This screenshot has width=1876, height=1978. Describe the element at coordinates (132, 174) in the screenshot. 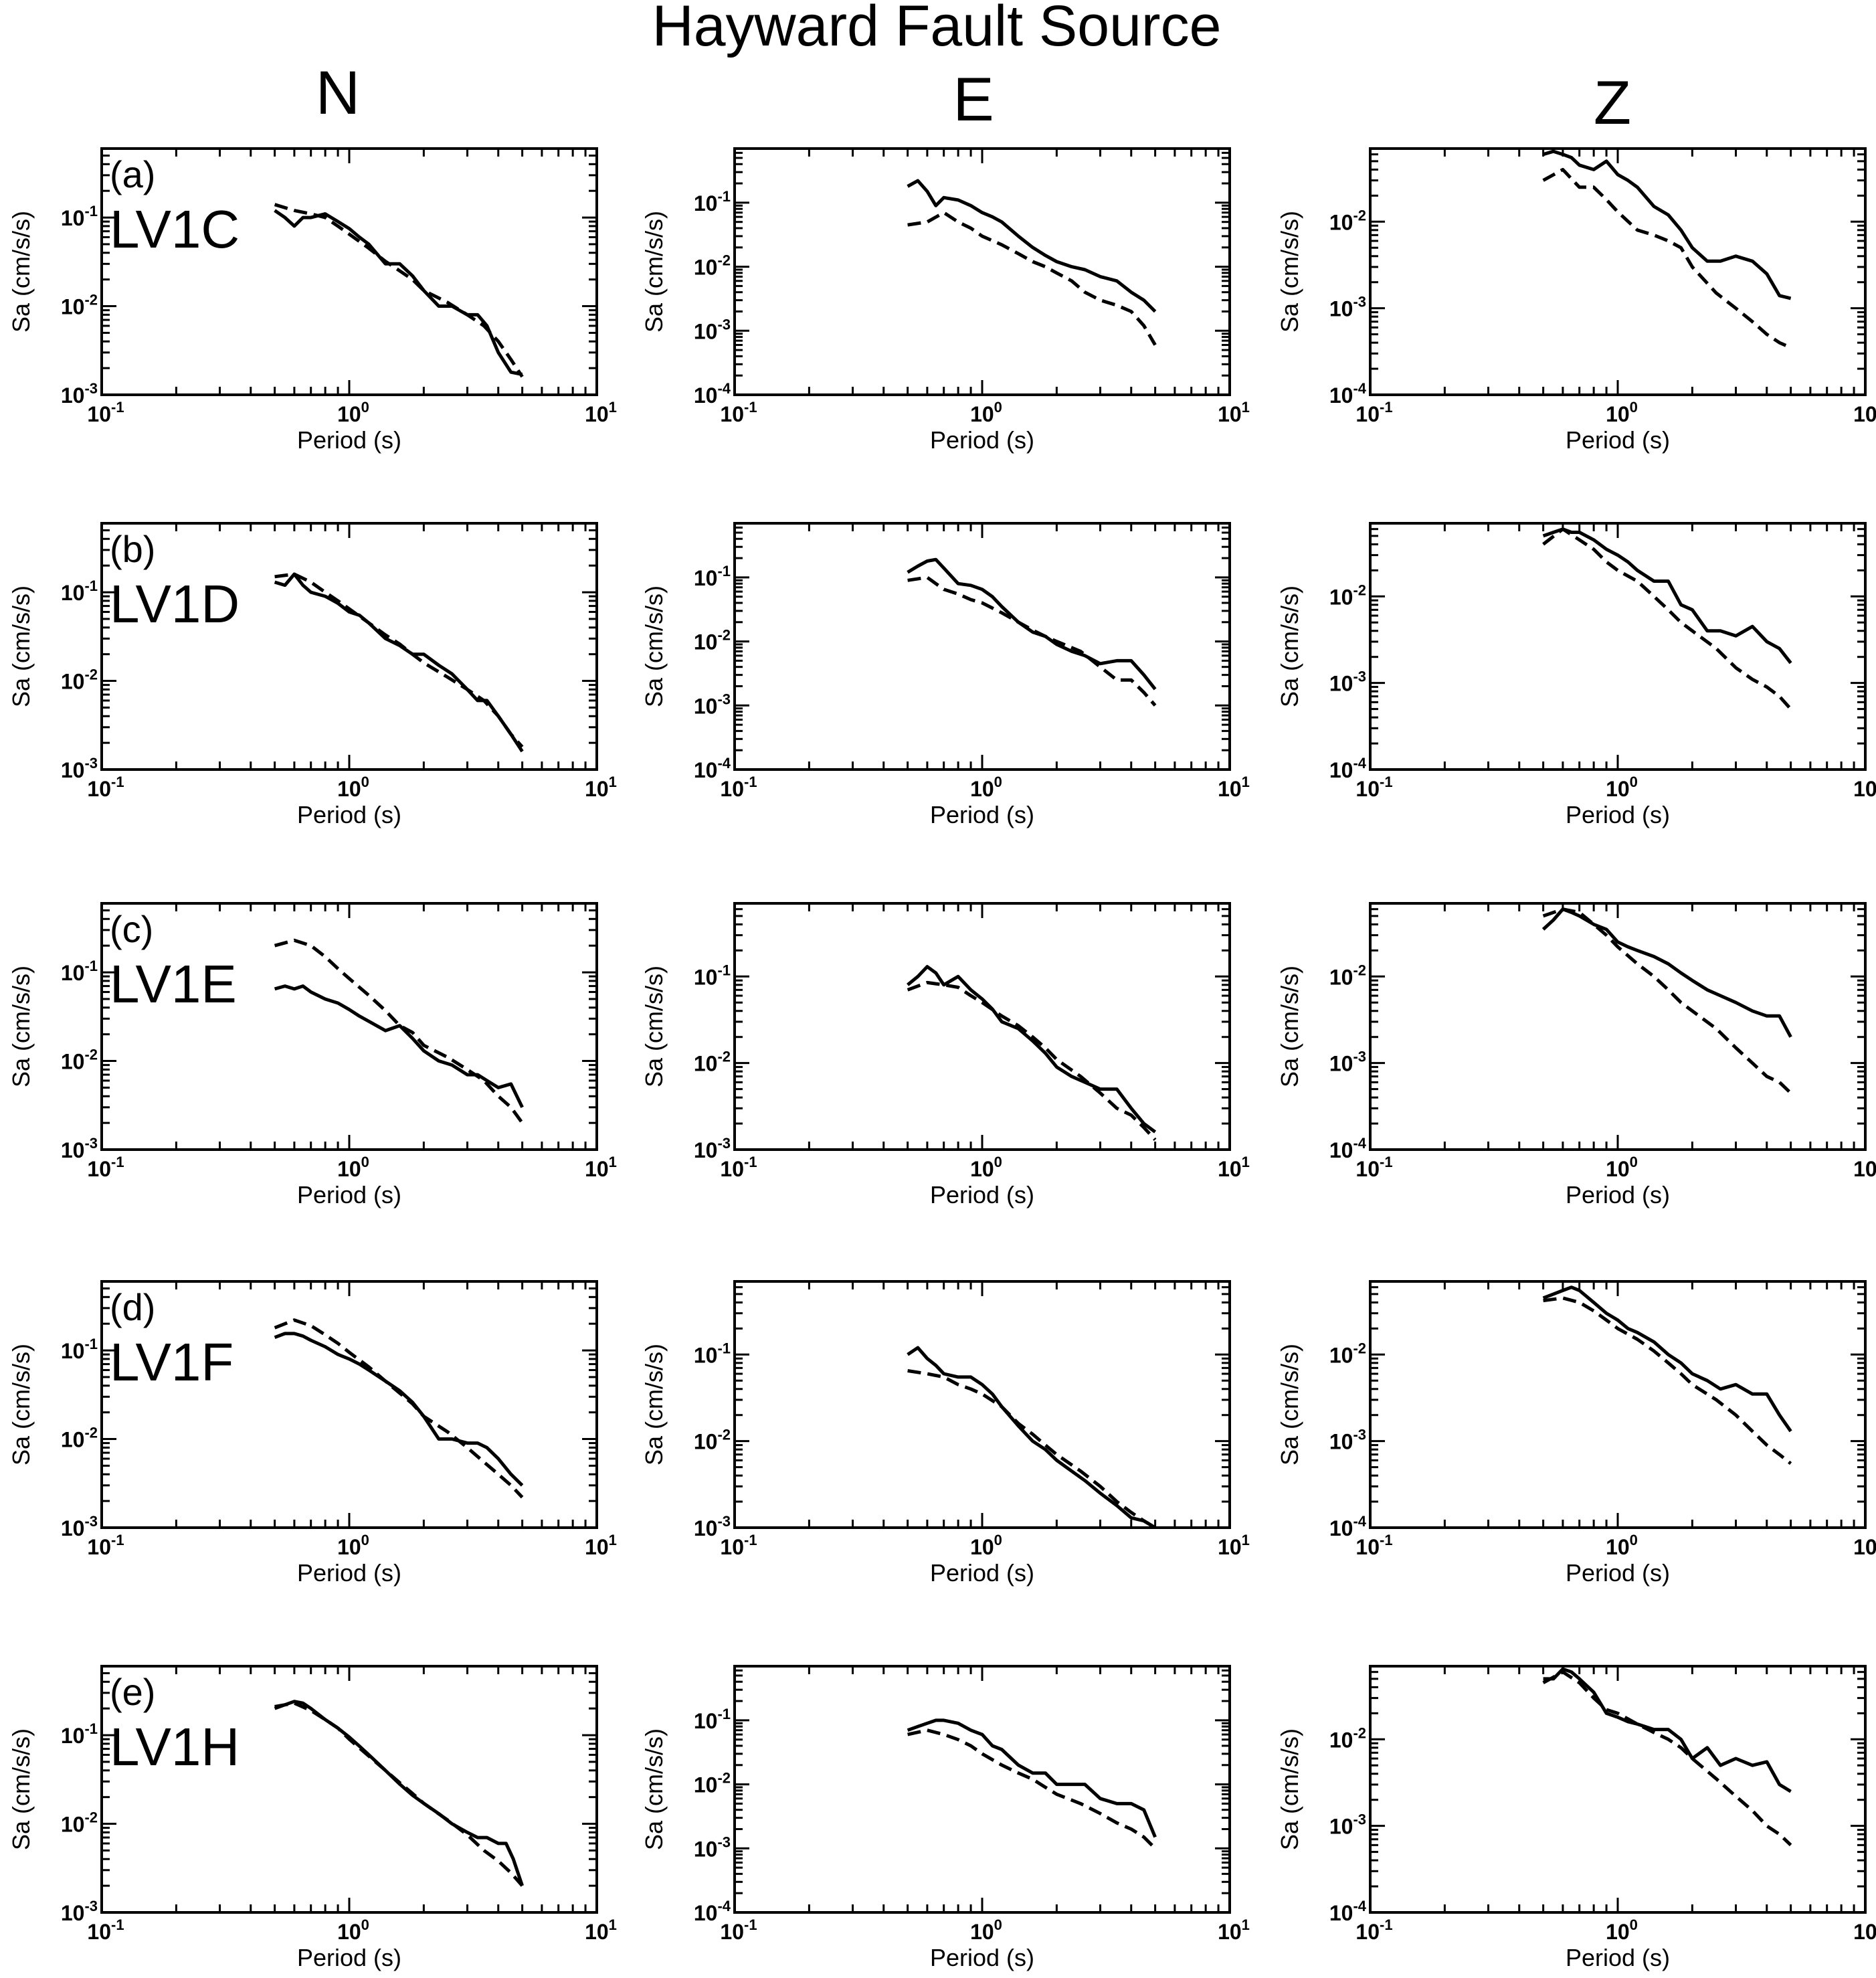

I see `panel-label: (a)` at that location.